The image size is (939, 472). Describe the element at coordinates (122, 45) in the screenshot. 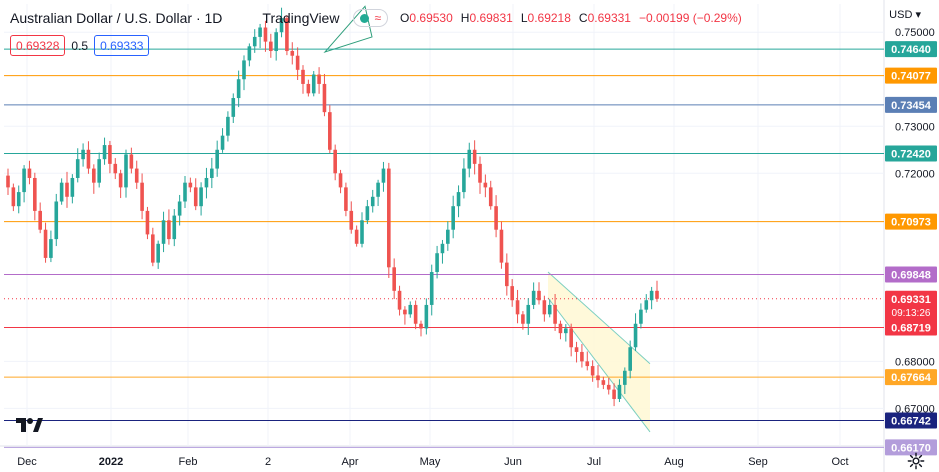

I see `ask-button: 0.69333` at that location.